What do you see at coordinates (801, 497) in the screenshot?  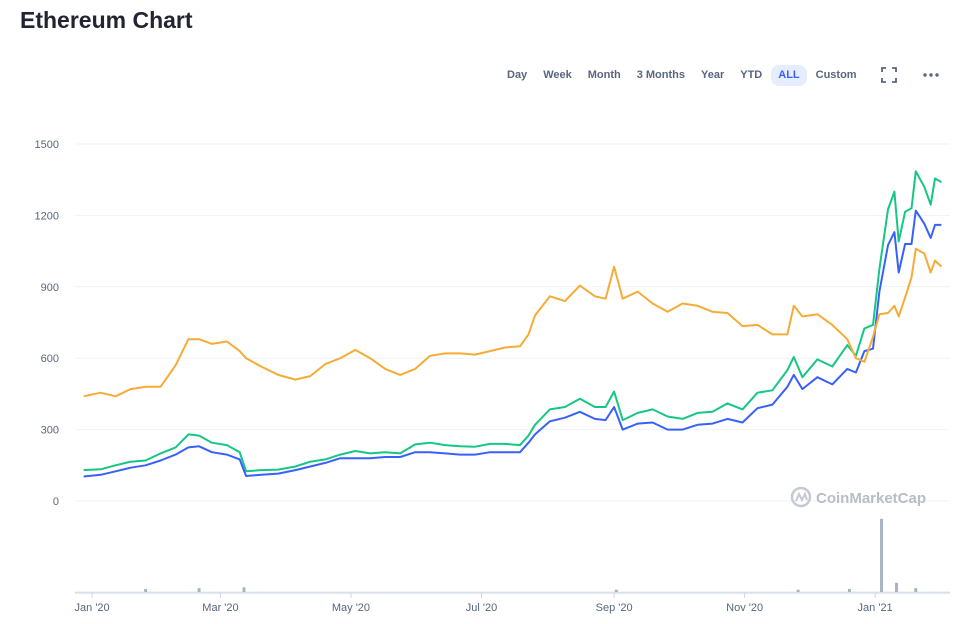 I see `coinmarketcap-logo-icon` at bounding box center [801, 497].